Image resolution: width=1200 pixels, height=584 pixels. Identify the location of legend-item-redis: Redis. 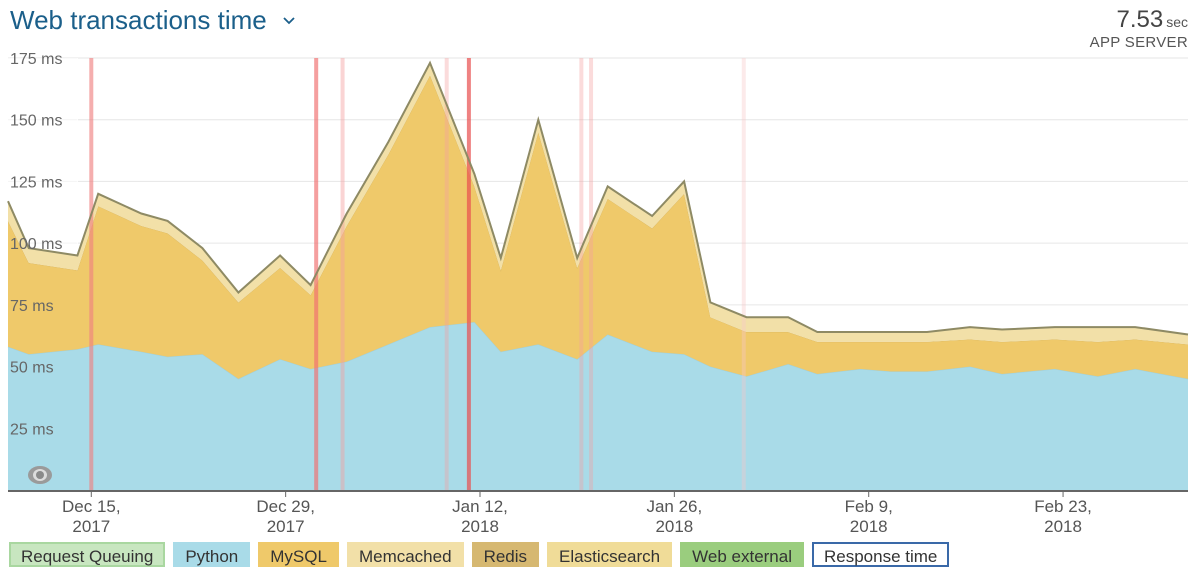
(505, 554).